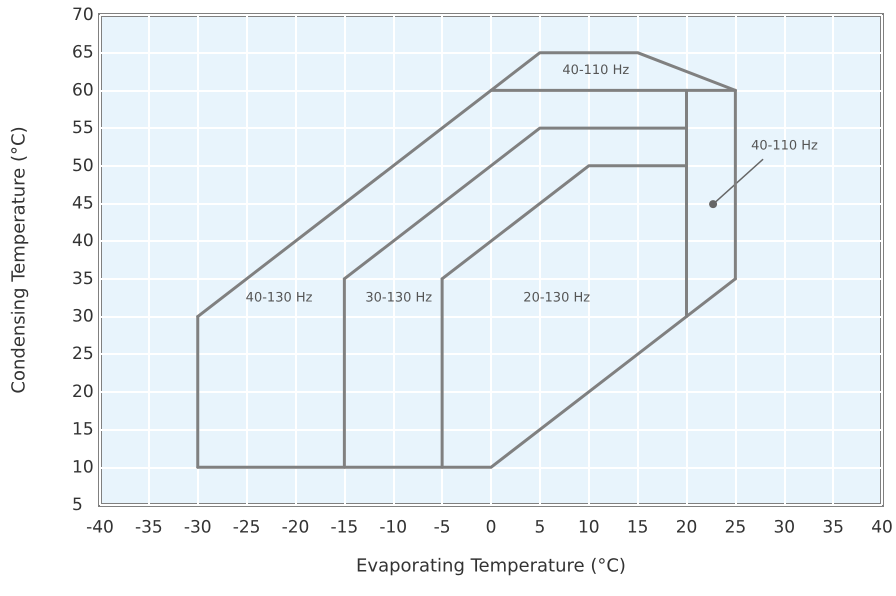 Image resolution: width=896 pixels, height=596 pixels. I want to click on y-tick-label: 35, so click(83, 278).